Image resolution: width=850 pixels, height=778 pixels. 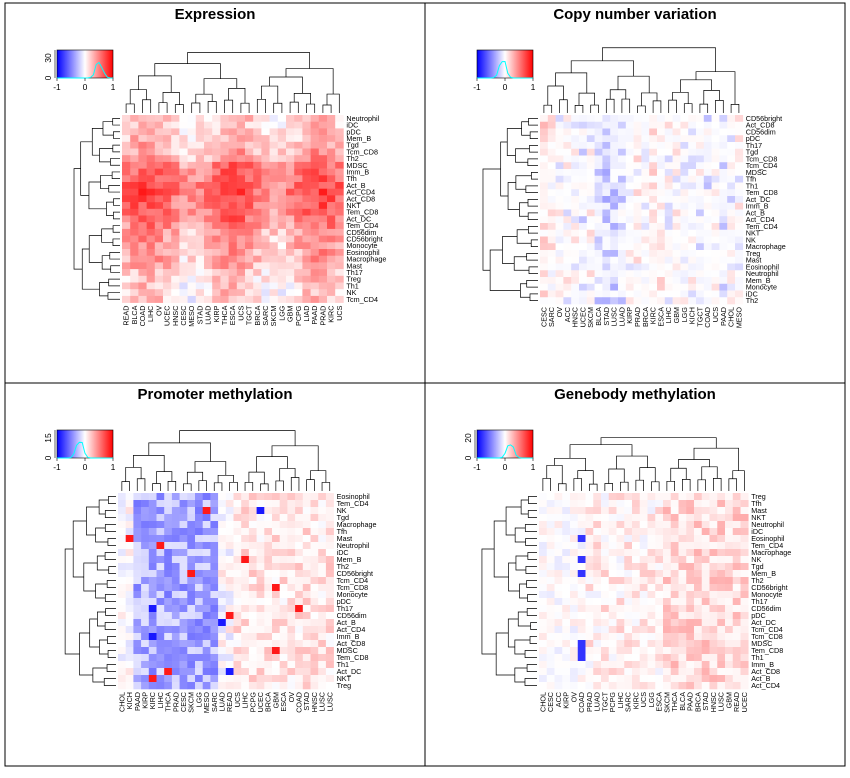 What do you see at coordinates (768, 538) in the screenshot?
I see `row-label: Eosinophil` at bounding box center [768, 538].